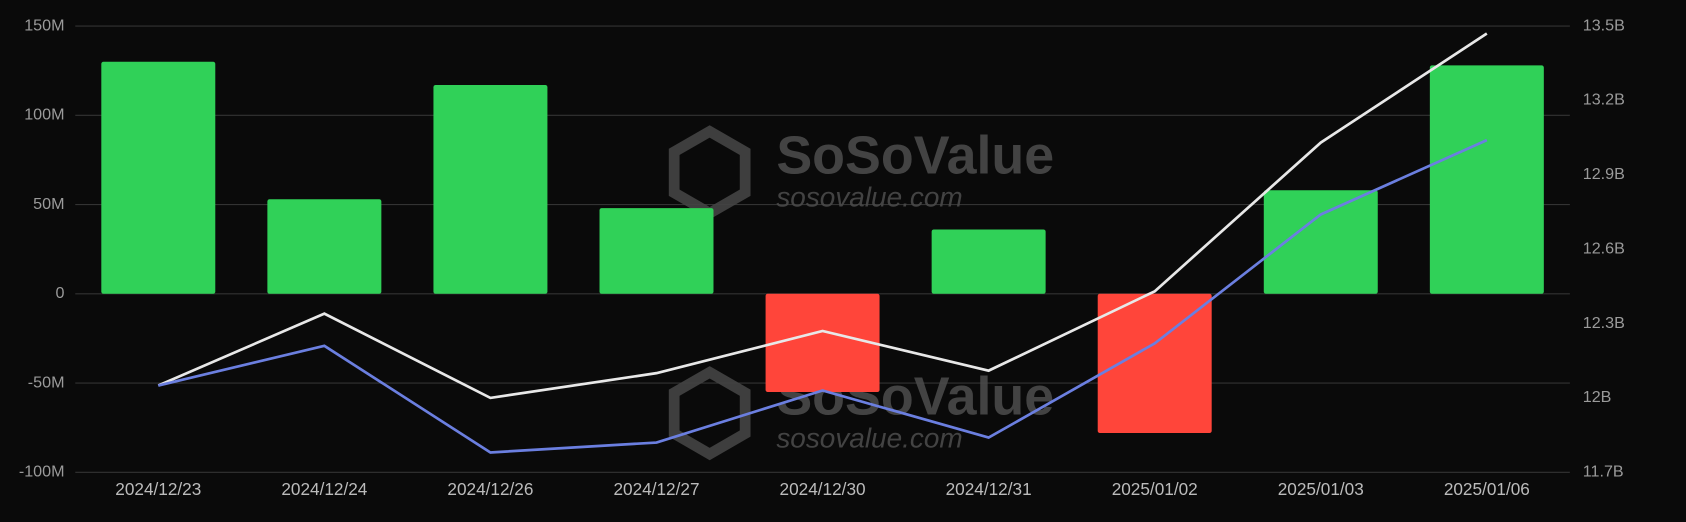 The width and height of the screenshot is (1686, 522). What do you see at coordinates (1321, 489) in the screenshot?
I see `x-tick-label: 2025/01/03` at bounding box center [1321, 489].